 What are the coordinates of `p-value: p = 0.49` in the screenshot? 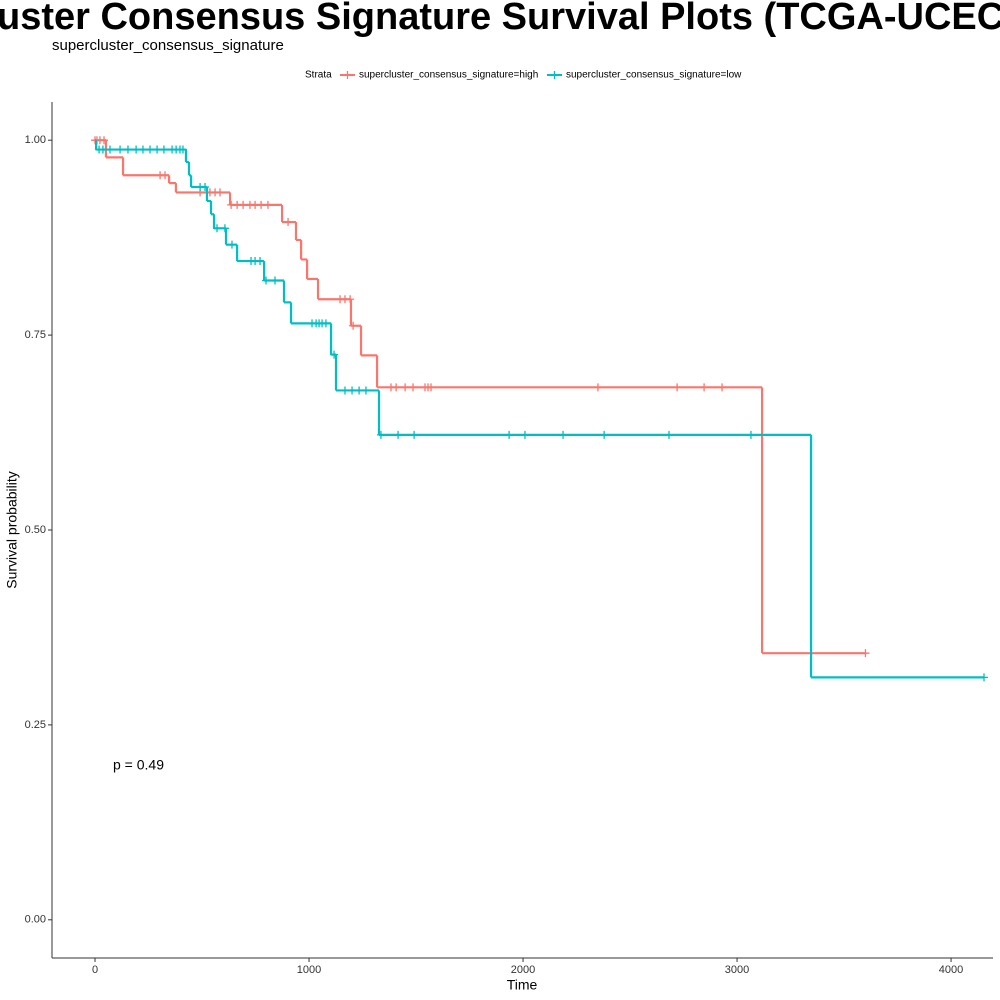 It's located at (138, 765).